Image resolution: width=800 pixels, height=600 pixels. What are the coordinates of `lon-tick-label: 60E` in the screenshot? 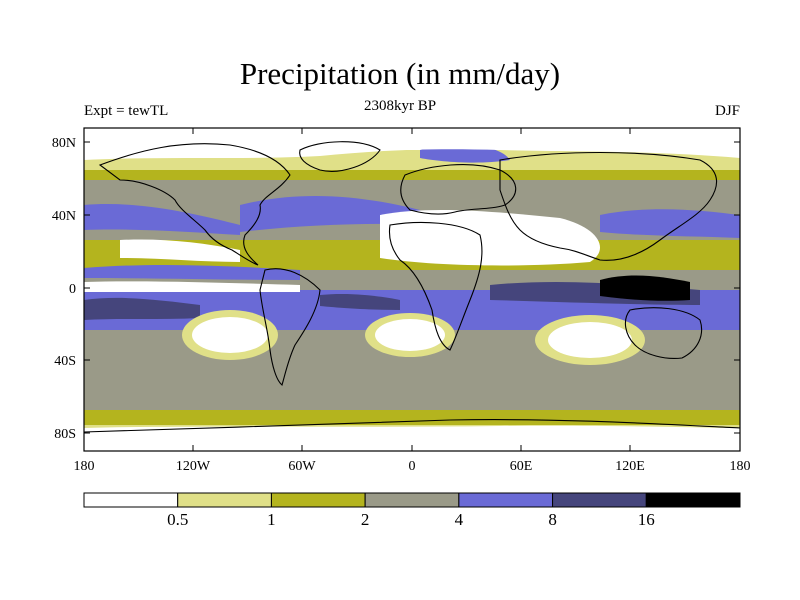 It's located at (521, 466).